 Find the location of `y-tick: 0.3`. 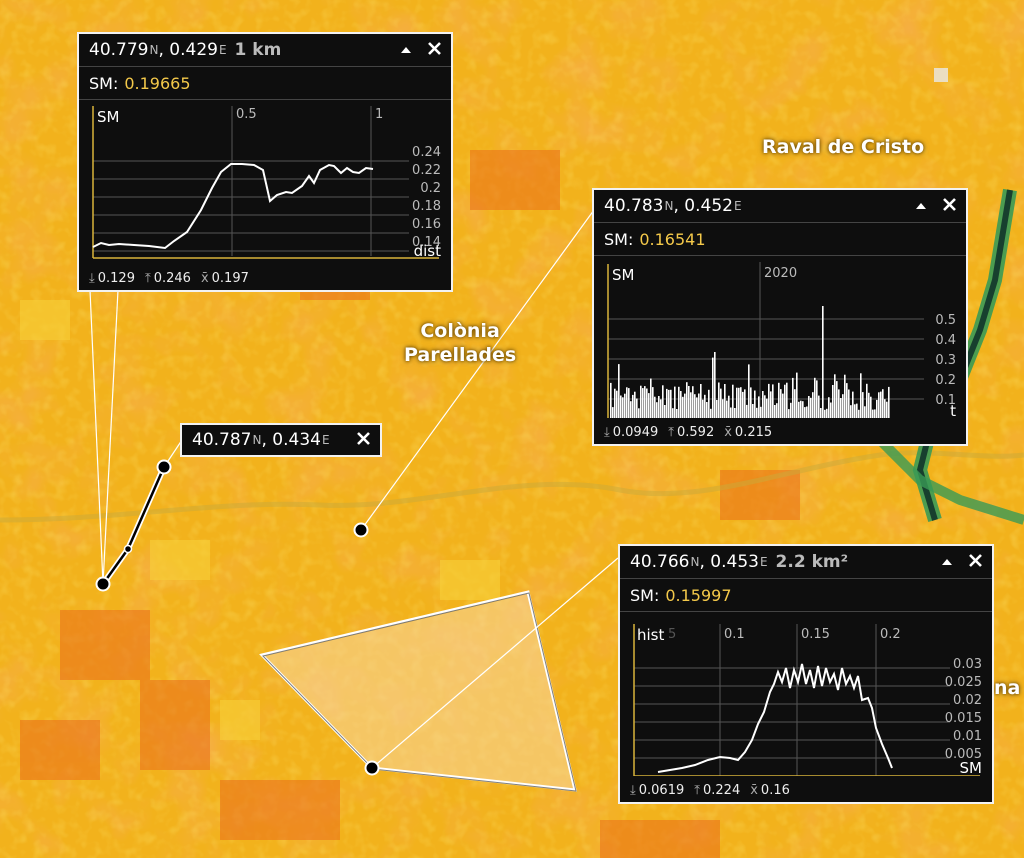

y-tick: 0.3 is located at coordinates (945, 360).